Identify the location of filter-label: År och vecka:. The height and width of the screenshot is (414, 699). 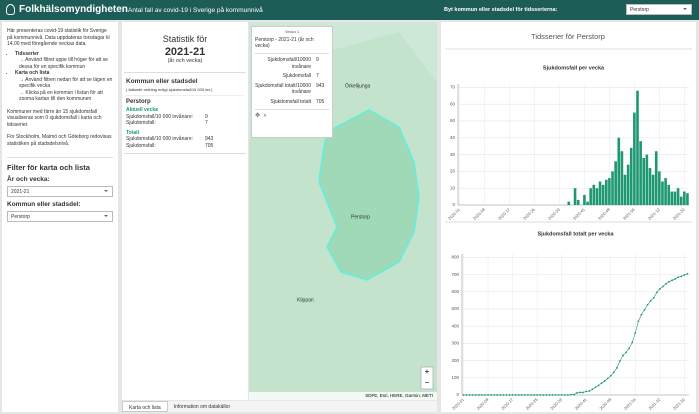
(28, 179).